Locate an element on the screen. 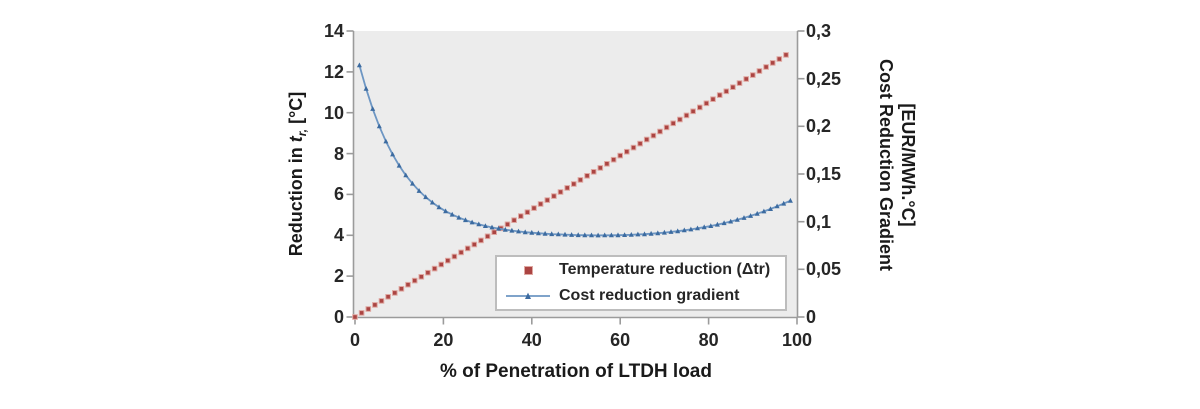  y-left-tick-label: 8 is located at coordinates (338, 153).